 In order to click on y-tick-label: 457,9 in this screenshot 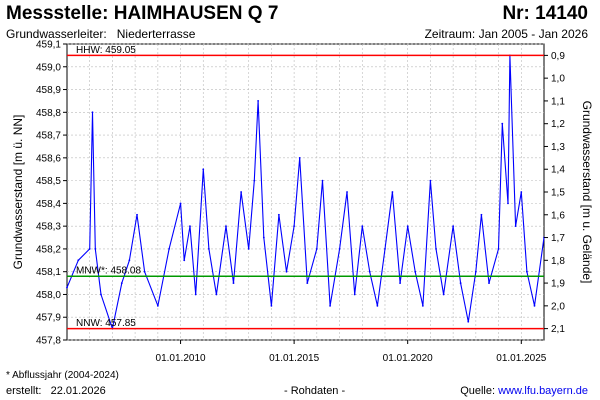, I will do `click(48, 318)`.